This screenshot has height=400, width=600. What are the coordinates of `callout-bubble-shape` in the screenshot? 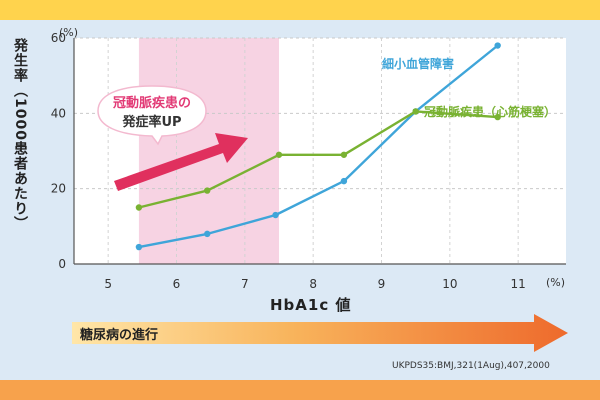 It's located at (152, 115).